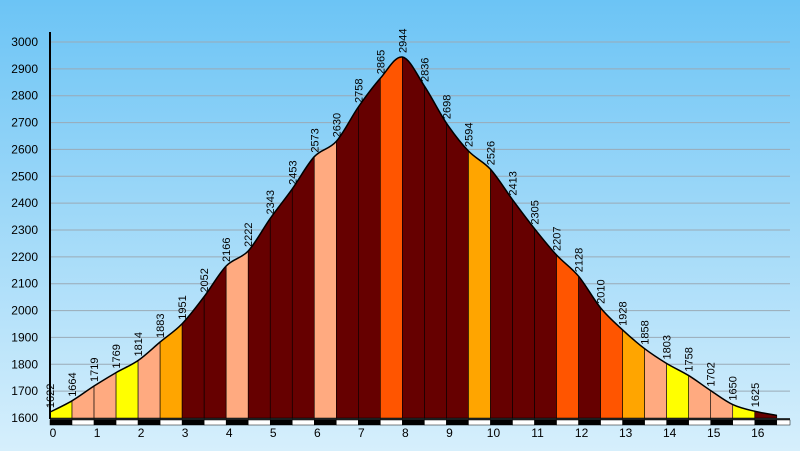 This screenshot has height=451, width=800. Describe the element at coordinates (117, 356) in the screenshot. I see `elevation-label: 1769` at that location.